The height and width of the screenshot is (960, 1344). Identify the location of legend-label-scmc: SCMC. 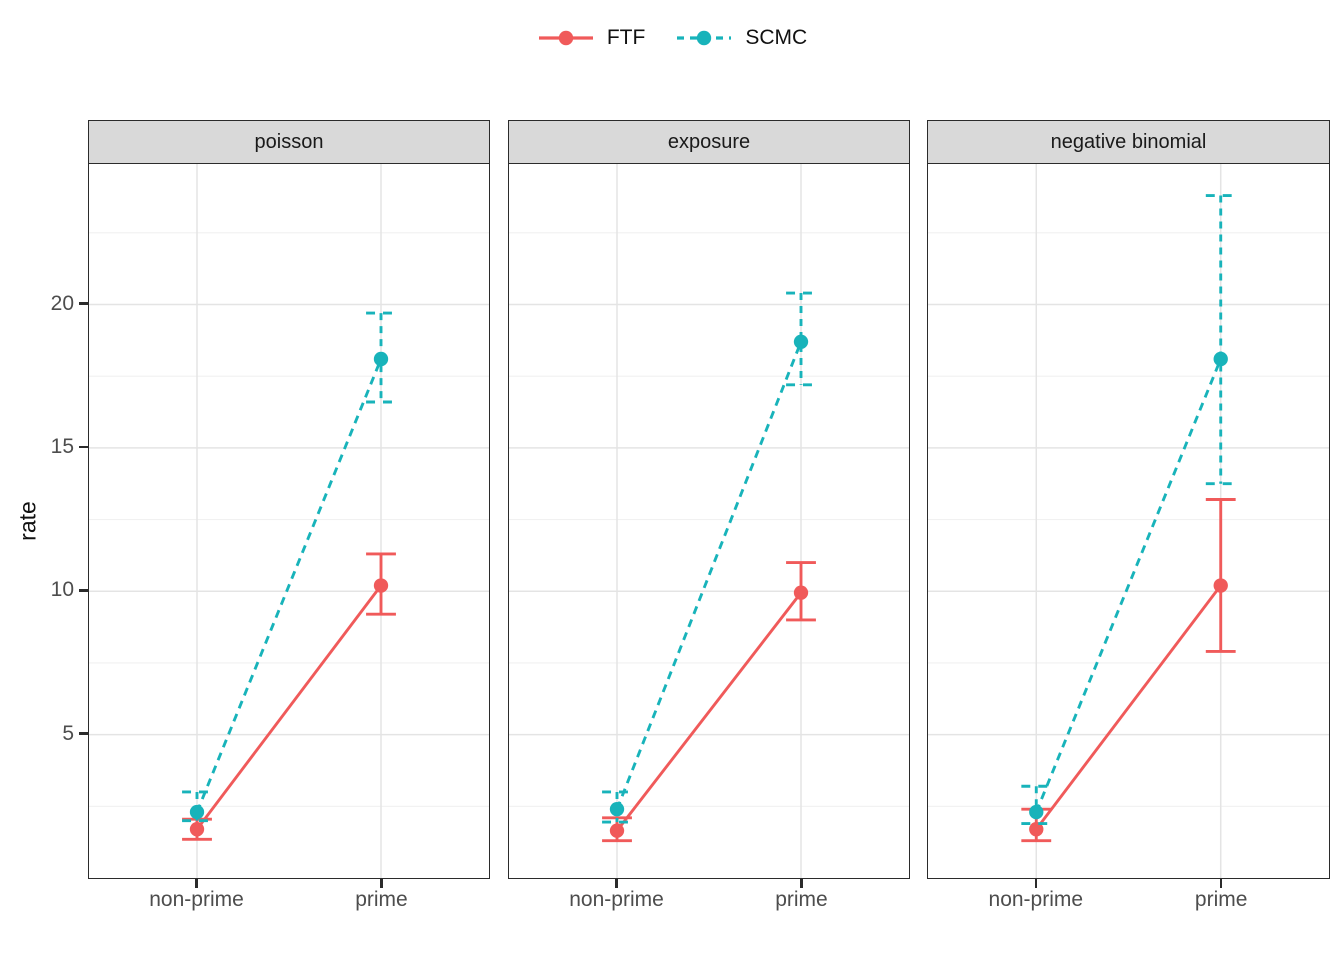
(776, 37).